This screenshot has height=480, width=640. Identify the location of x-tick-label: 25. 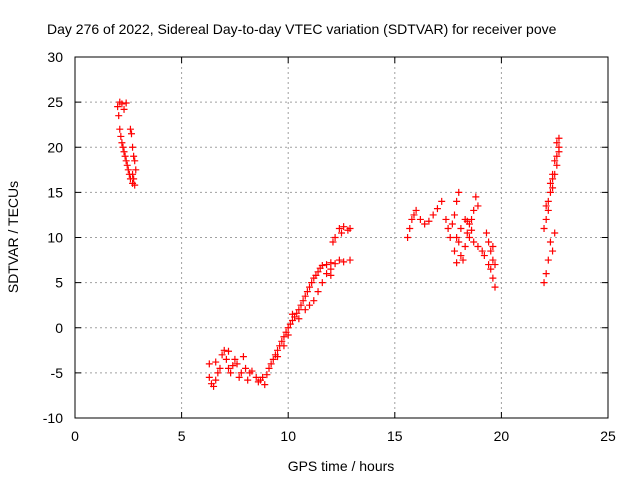
(608, 436).